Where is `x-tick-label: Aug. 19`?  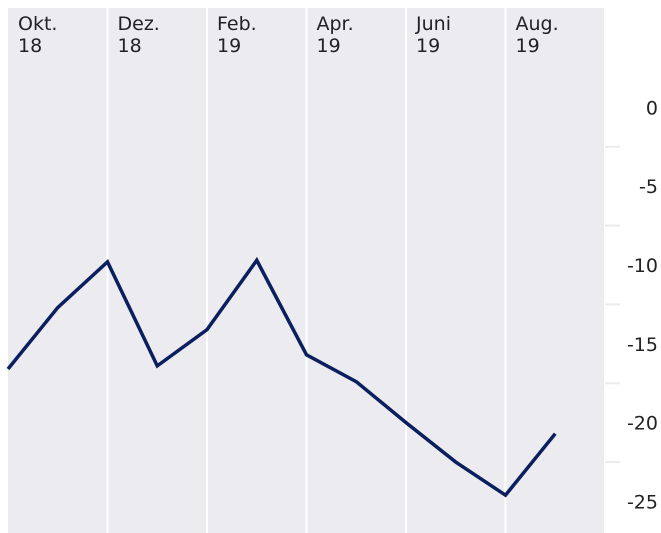 x-tick-label: Aug. 19 is located at coordinates (537, 35).